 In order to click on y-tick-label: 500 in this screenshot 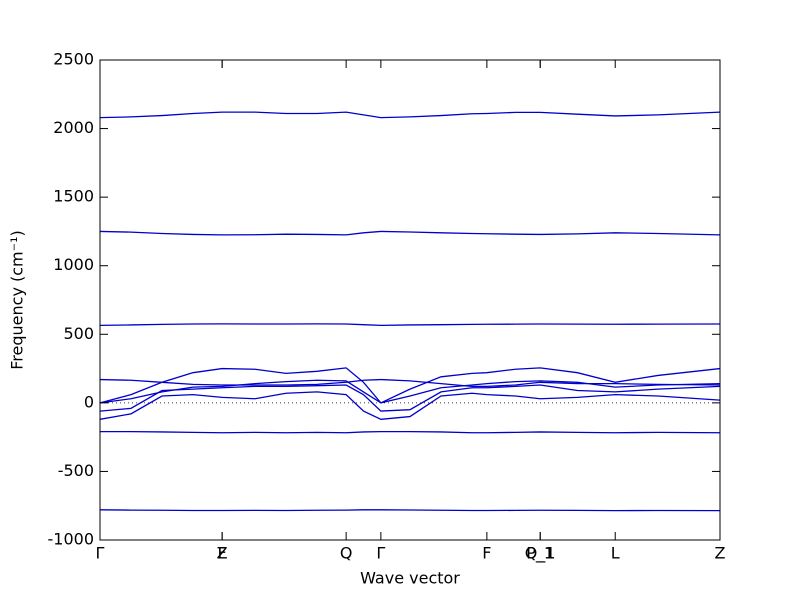, I will do `click(78, 333)`.